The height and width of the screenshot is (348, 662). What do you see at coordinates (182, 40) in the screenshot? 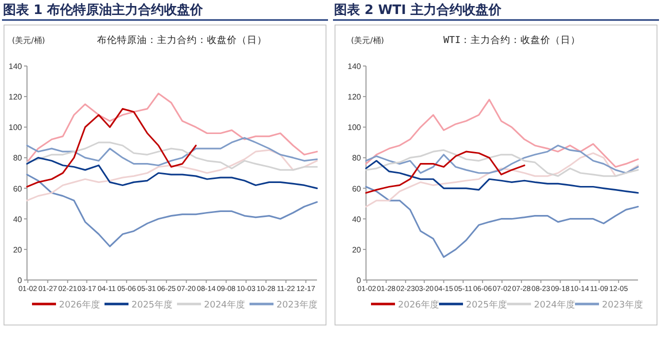
I see `chart-subtitle: 布伦特原油：主力合约：收盘价（日）` at bounding box center [182, 40].